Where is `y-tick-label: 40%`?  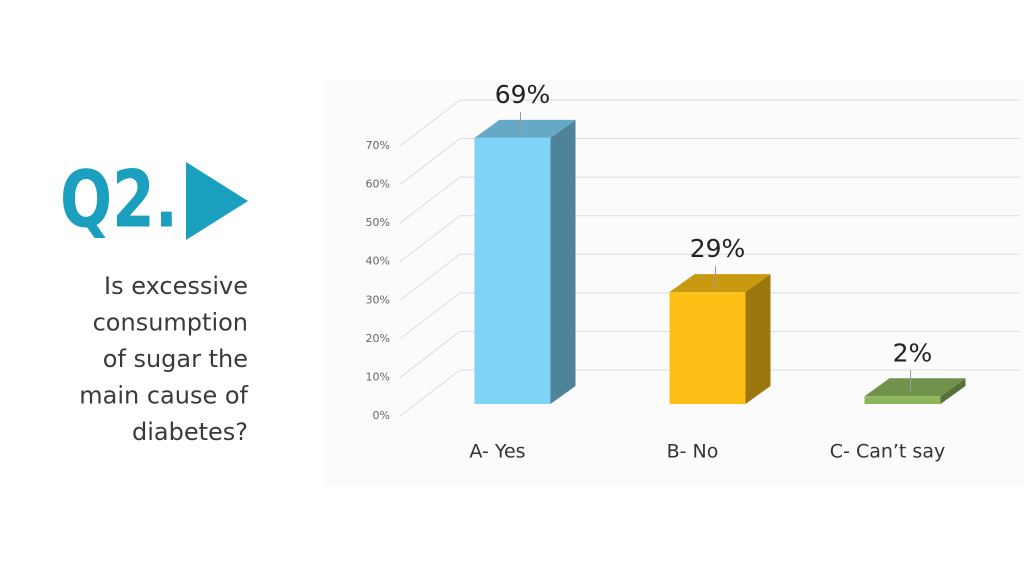 y-tick-label: 40% is located at coordinates (378, 261).